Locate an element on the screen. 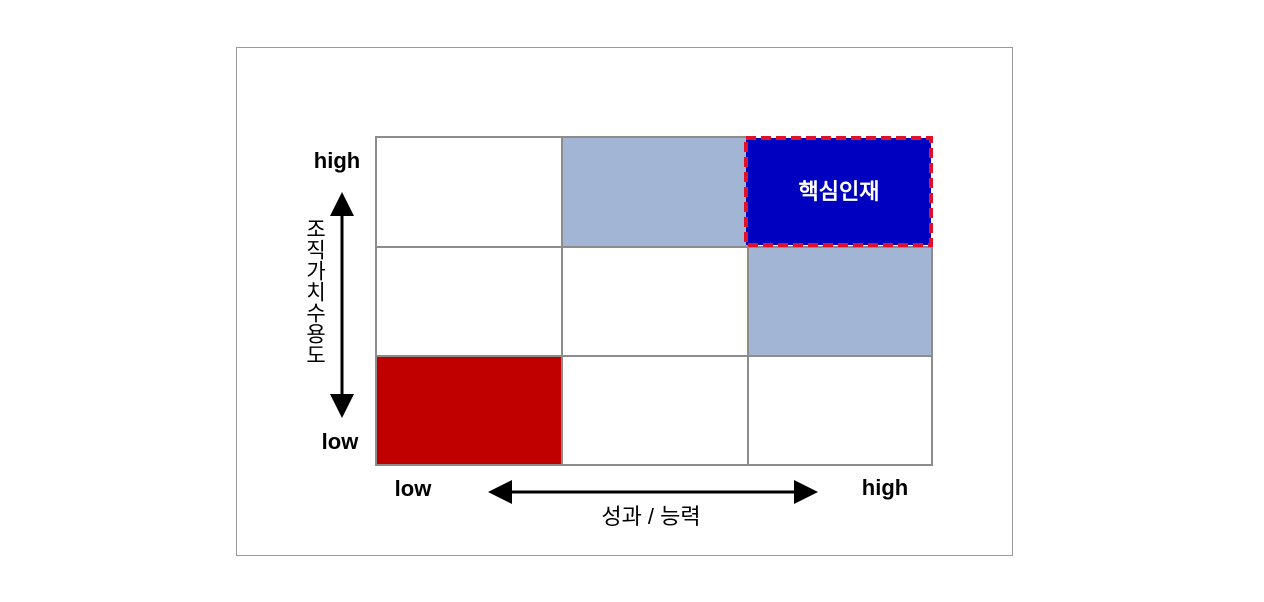 The width and height of the screenshot is (1264, 602). x-high: high is located at coordinates (885, 487).